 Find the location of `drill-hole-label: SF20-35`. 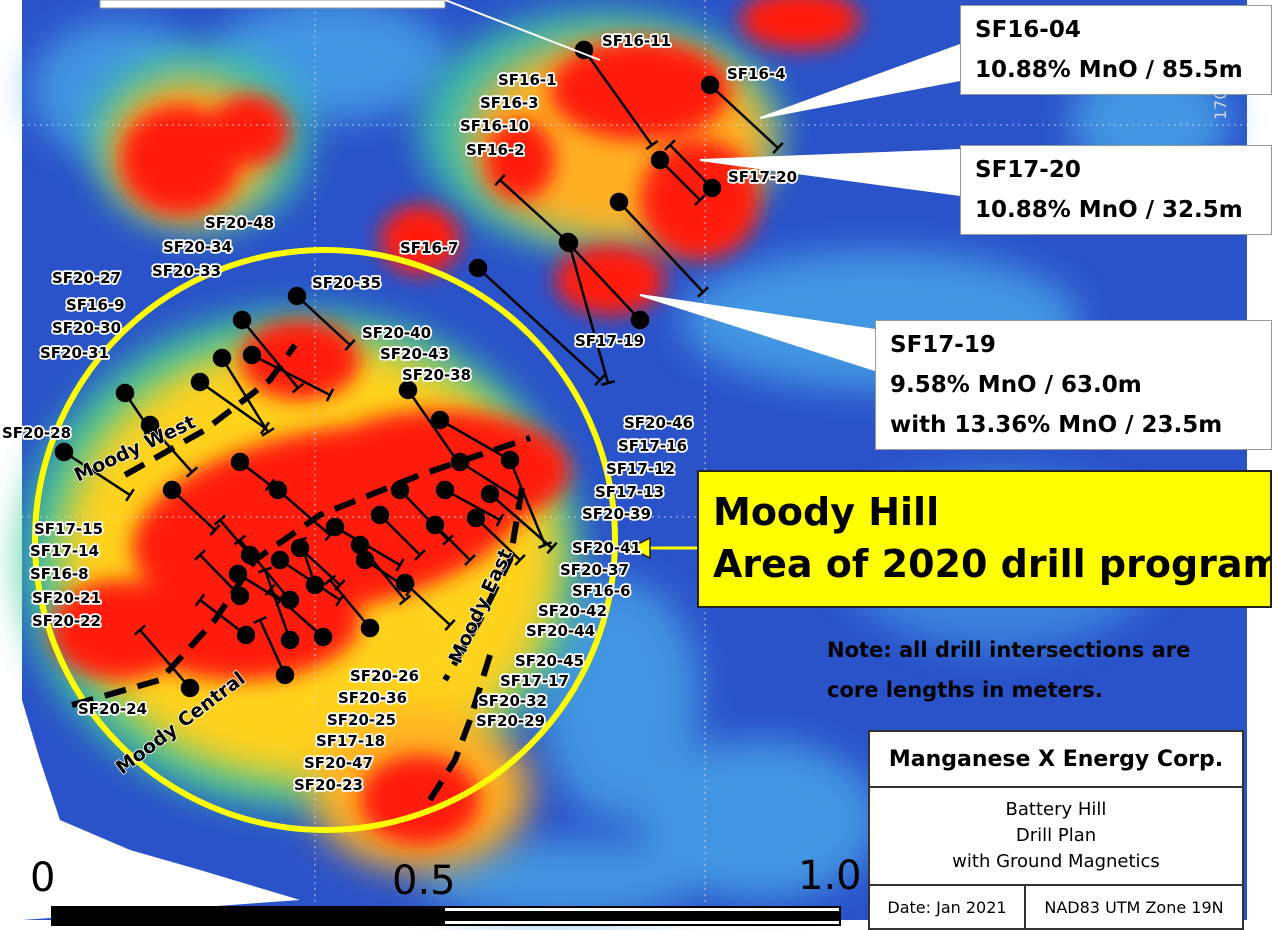

drill-hole-label: SF20-35 is located at coordinates (346, 283).